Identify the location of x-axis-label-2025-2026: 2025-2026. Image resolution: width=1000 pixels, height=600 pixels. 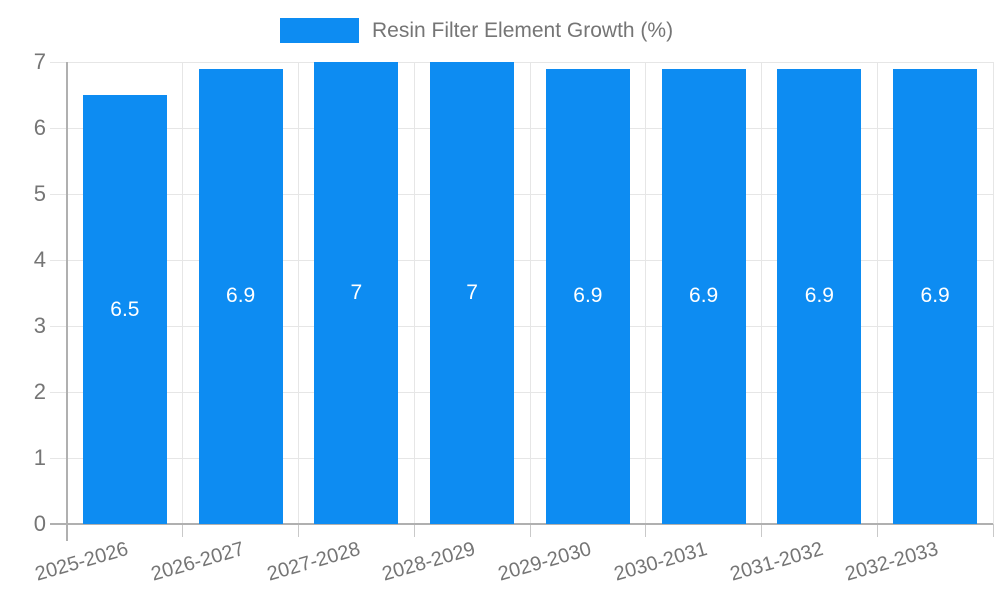
(81, 562).